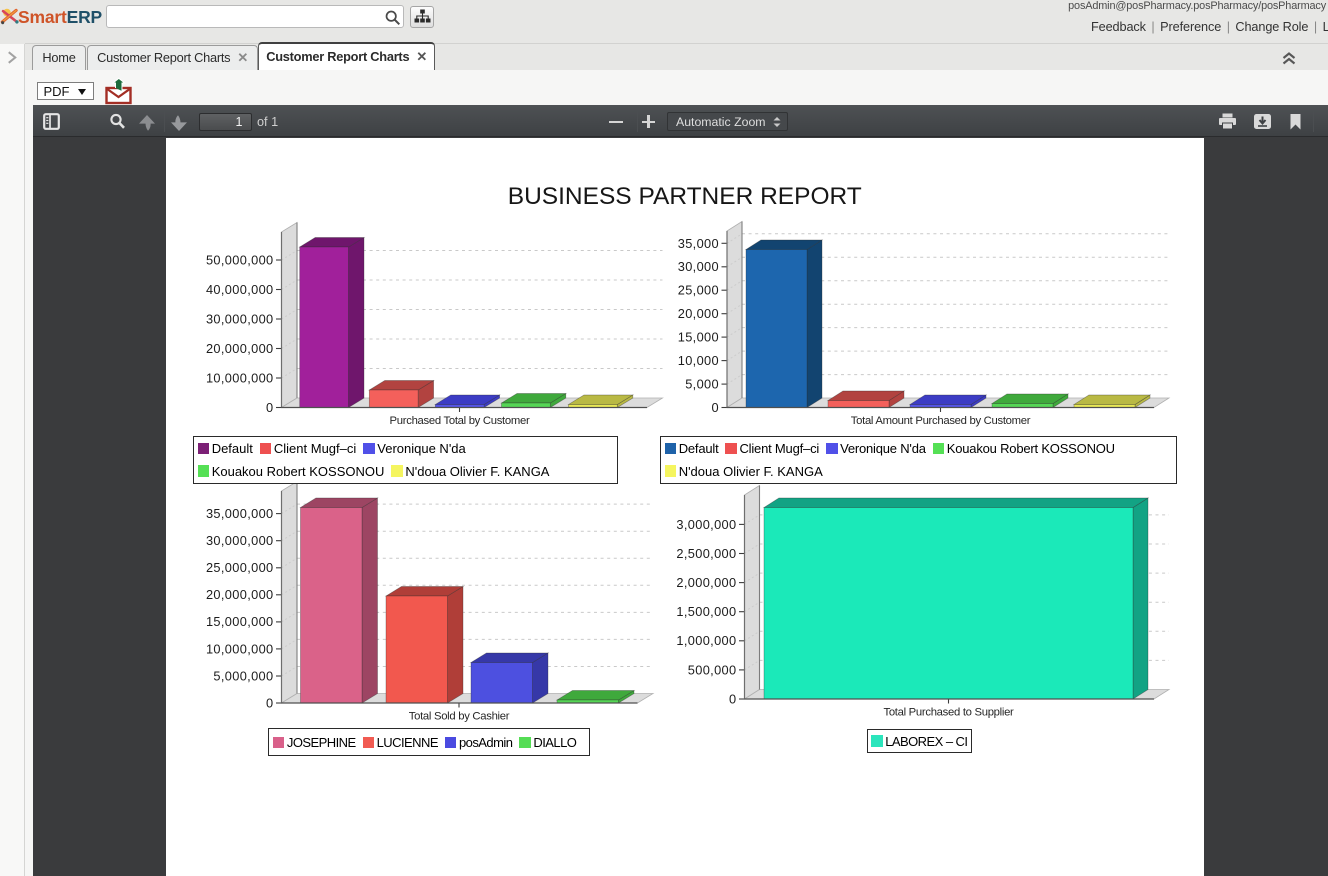  What do you see at coordinates (706, 640) in the screenshot?
I see `svg-text: 1,000,000` at bounding box center [706, 640].